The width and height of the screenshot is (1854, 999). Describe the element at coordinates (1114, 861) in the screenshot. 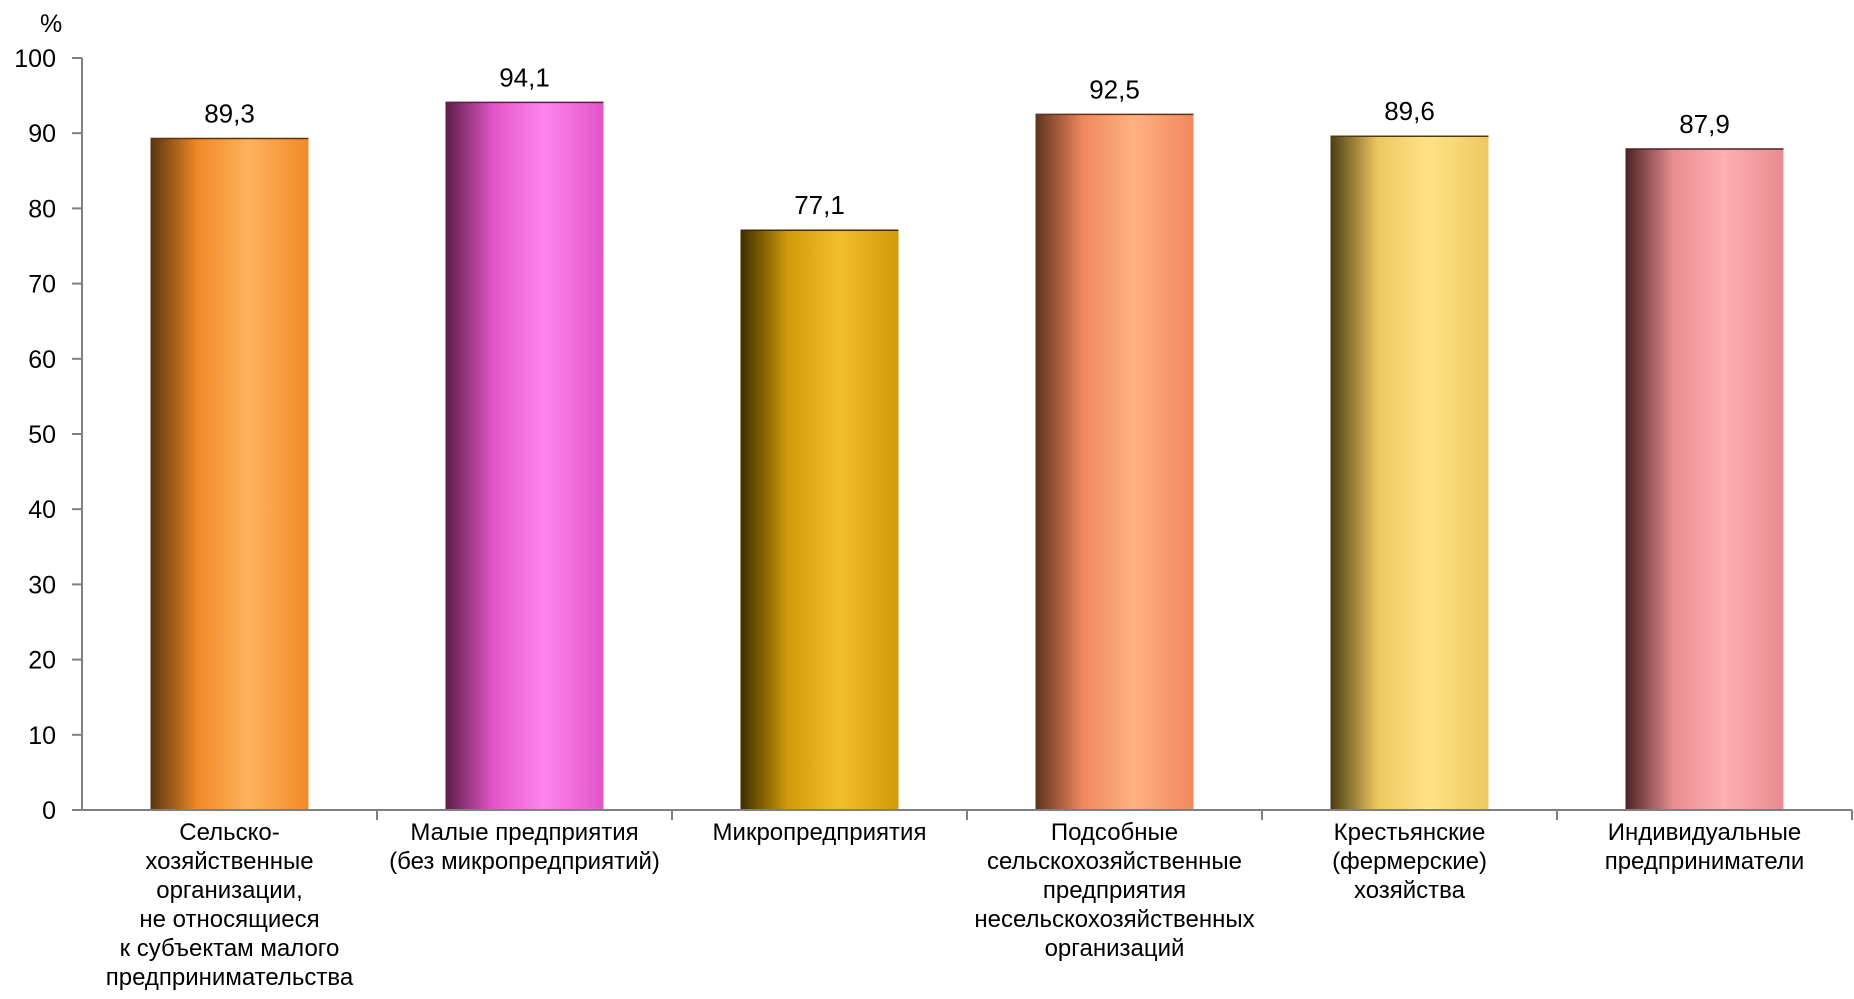

I see `x-category-label-line: сельскохозяйственные` at that location.